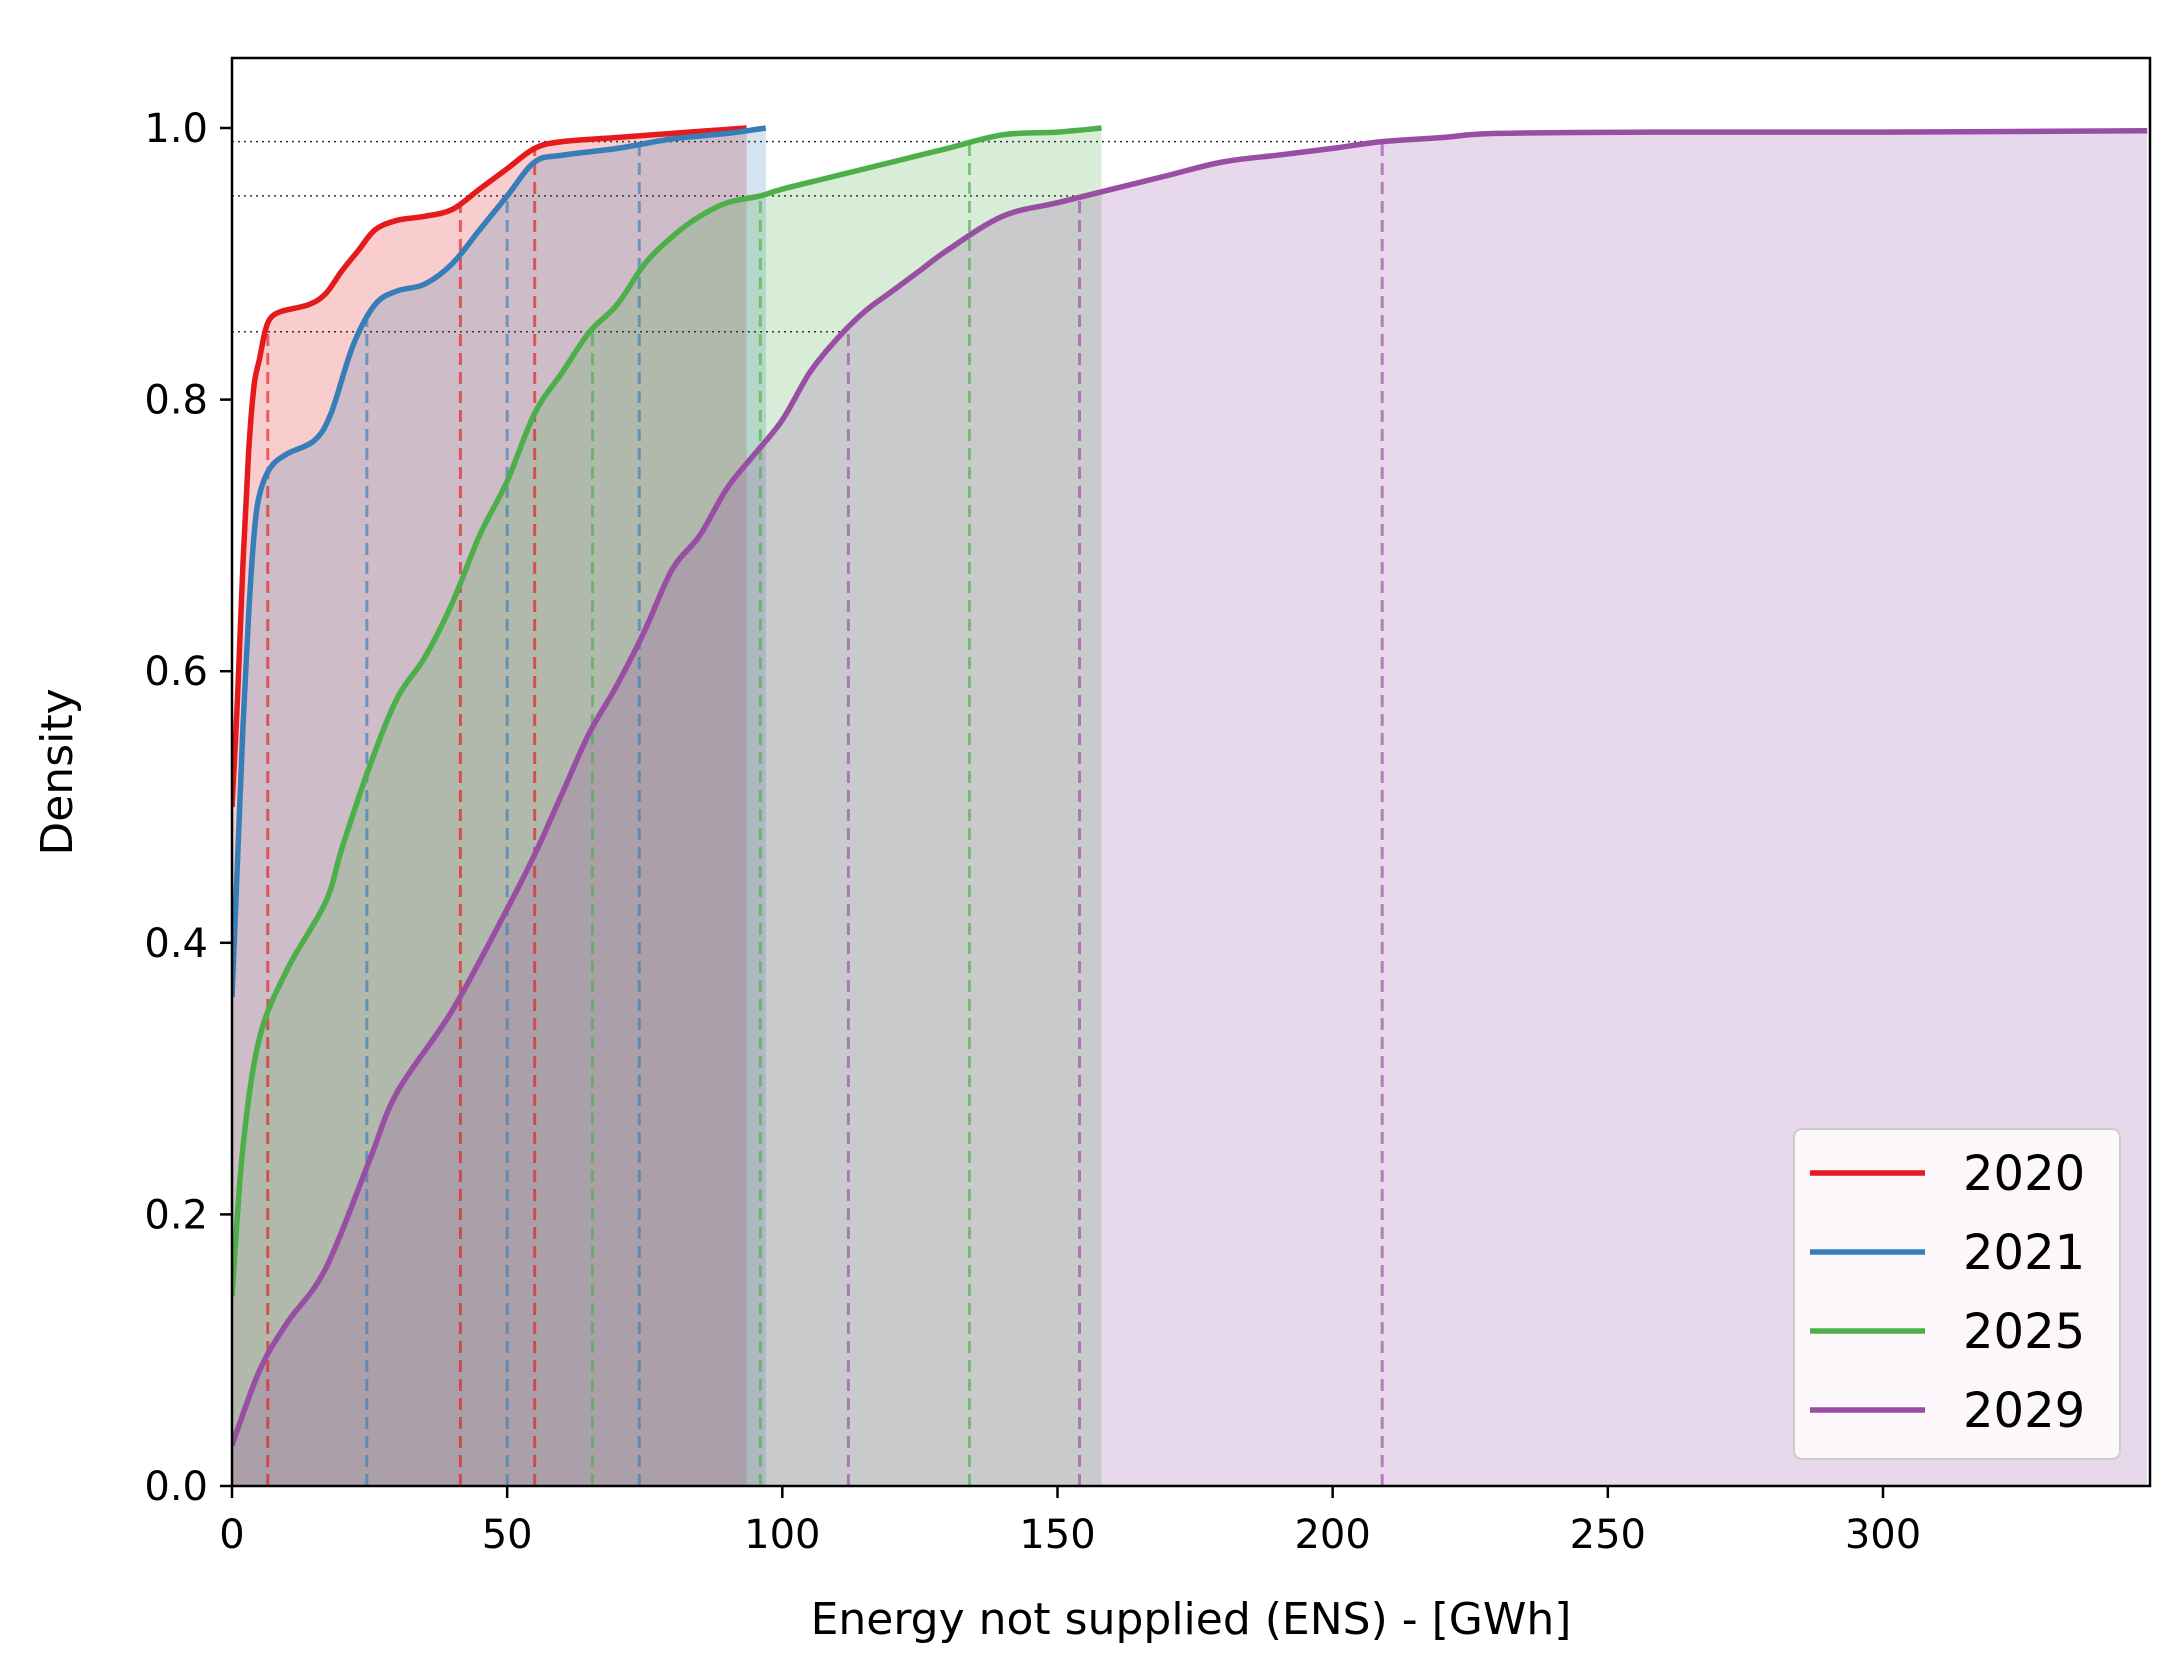 The width and height of the screenshot is (2178, 1677). Describe the element at coordinates (489, 466) in the screenshot. I see `series-line-2020` at that location.